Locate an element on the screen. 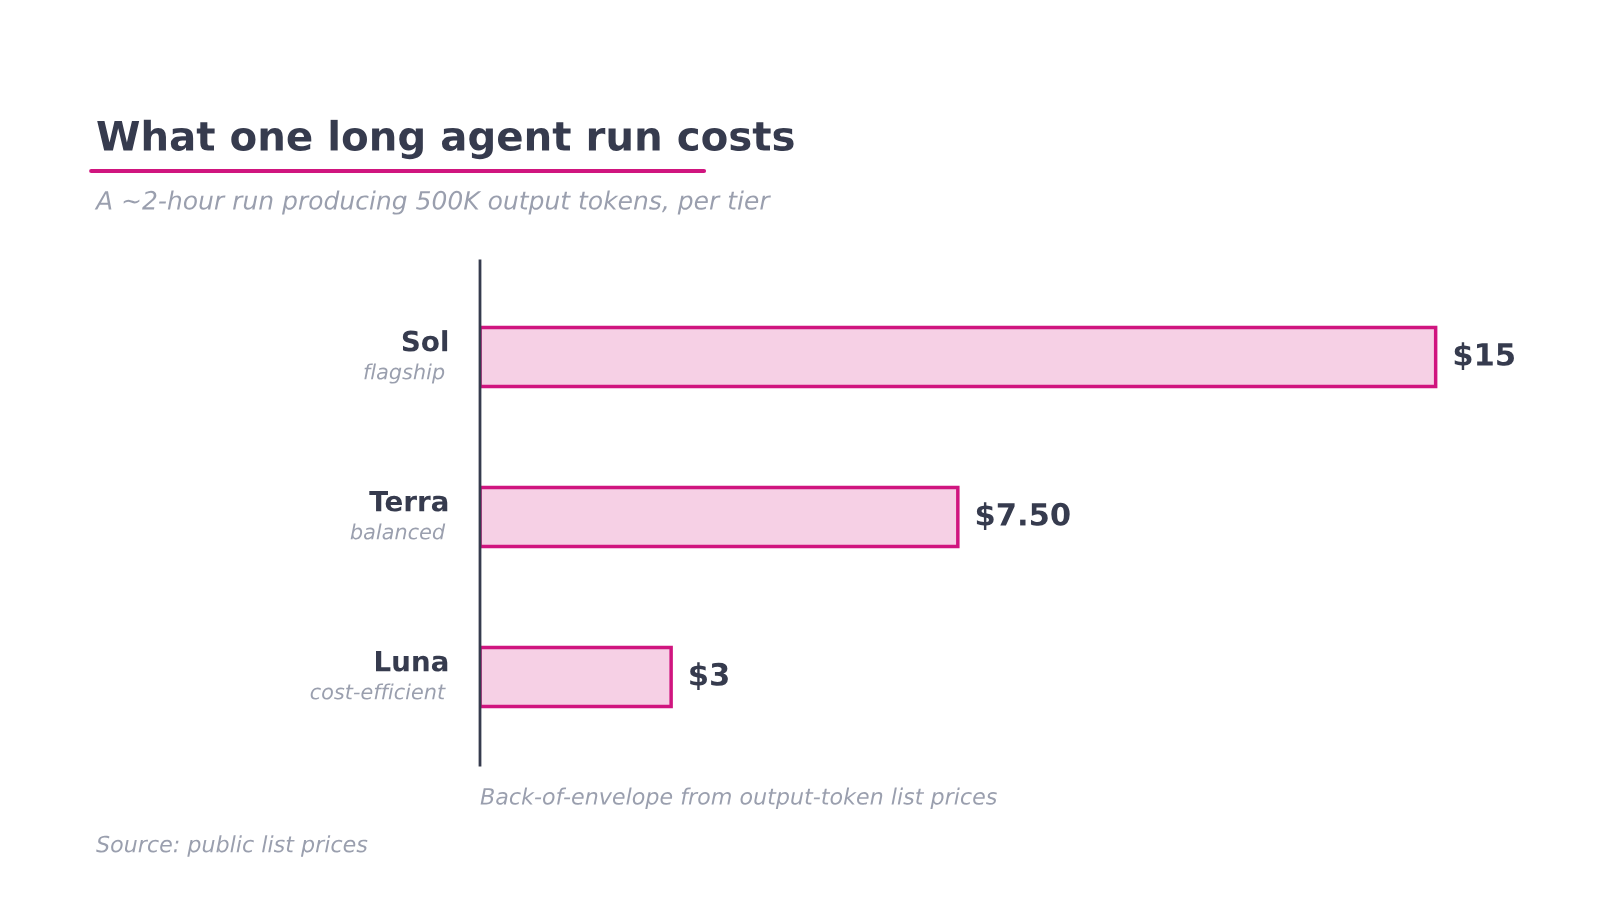  category-label: Luna cost-efficient is located at coordinates (379, 675).